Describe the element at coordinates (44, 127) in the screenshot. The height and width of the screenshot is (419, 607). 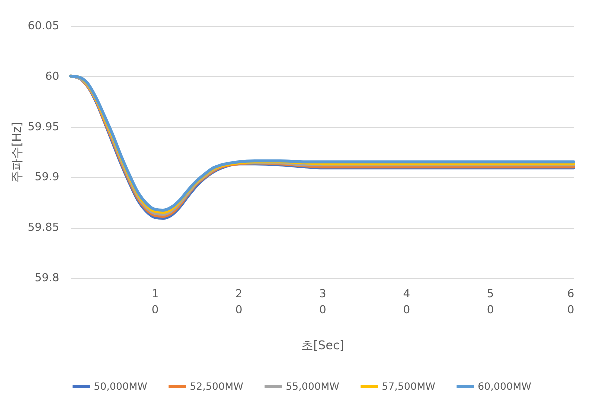
I see `y-tick-label: 59.95` at that location.